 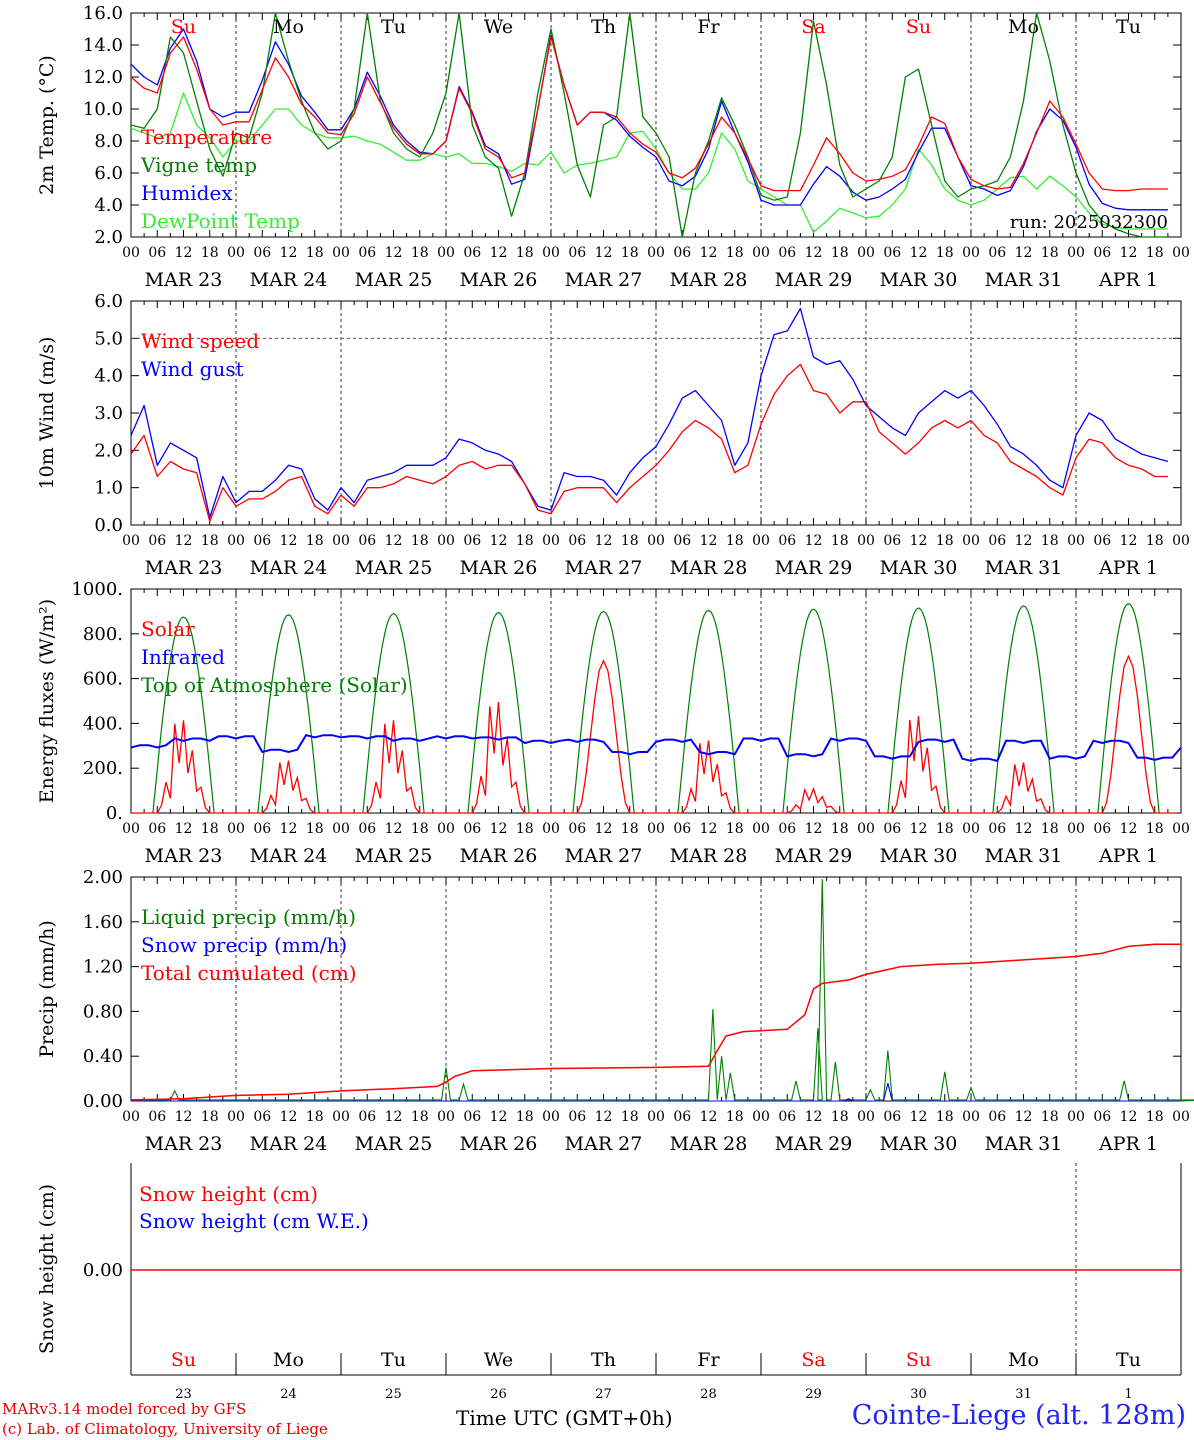 What do you see at coordinates (103, 13) in the screenshot?
I see `y-tick-label: 16.0` at bounding box center [103, 13].